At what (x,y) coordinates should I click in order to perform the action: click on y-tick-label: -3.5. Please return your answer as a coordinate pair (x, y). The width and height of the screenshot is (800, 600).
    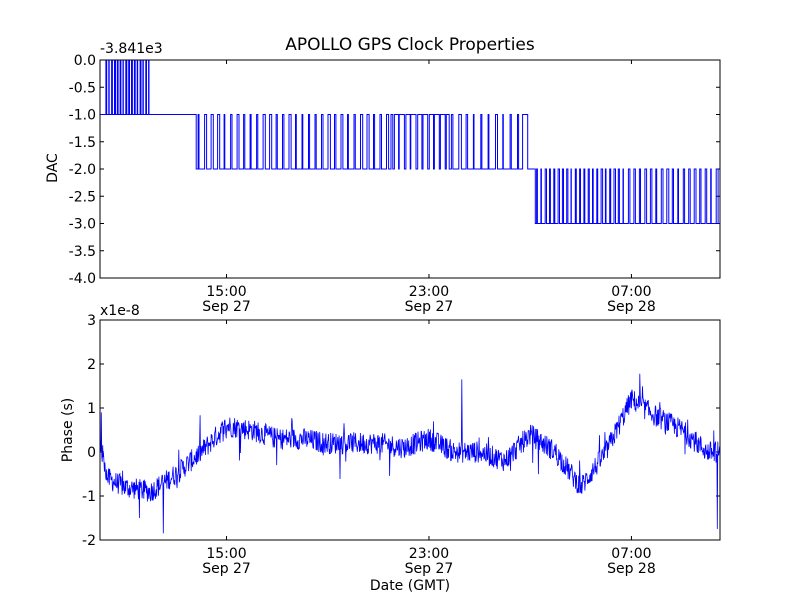
    Looking at the image, I should click on (82, 252).